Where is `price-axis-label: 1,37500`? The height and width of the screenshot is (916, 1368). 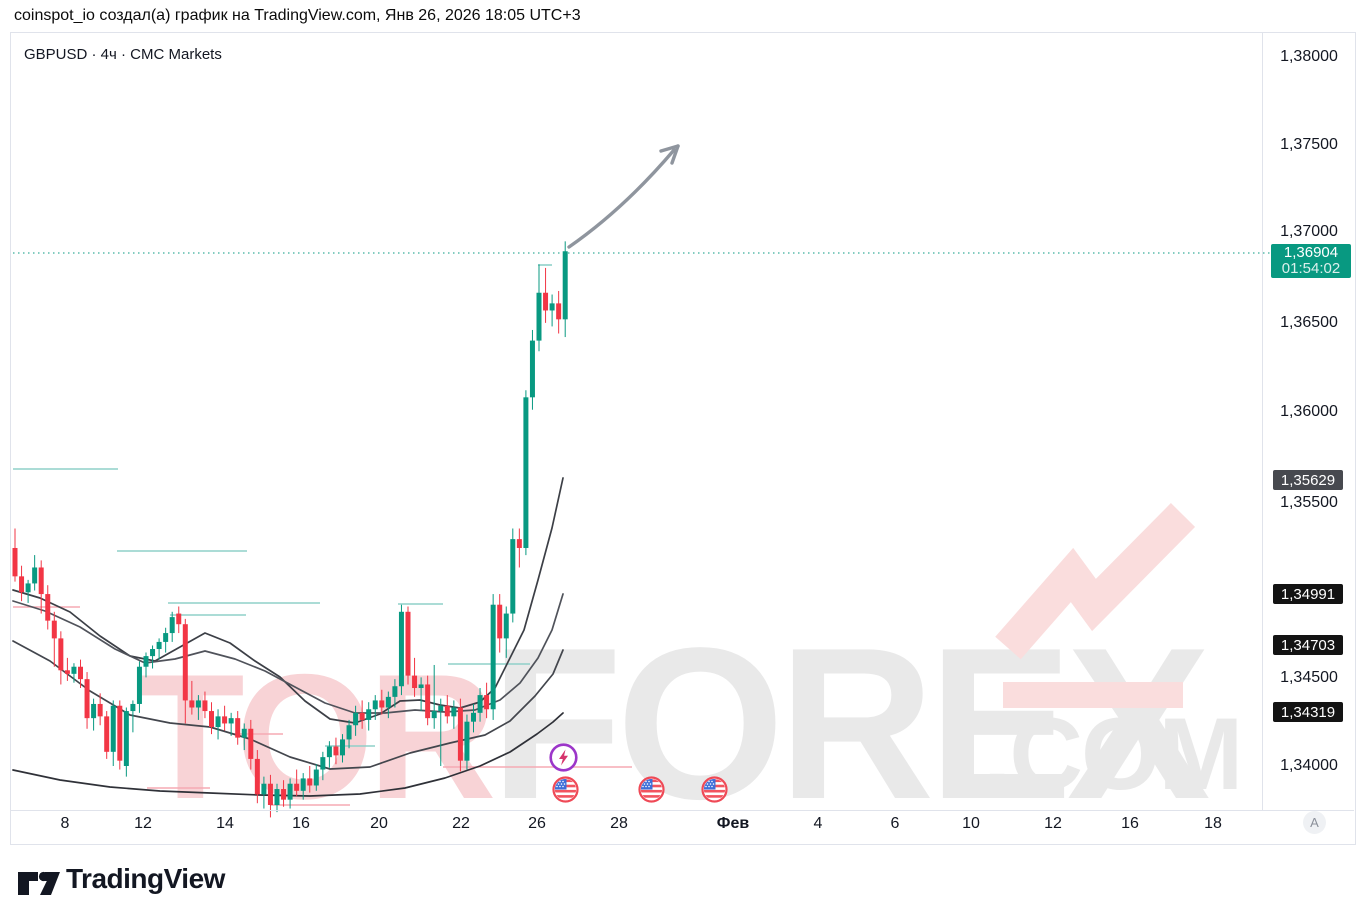 price-axis-label: 1,37500 is located at coordinates (1309, 144).